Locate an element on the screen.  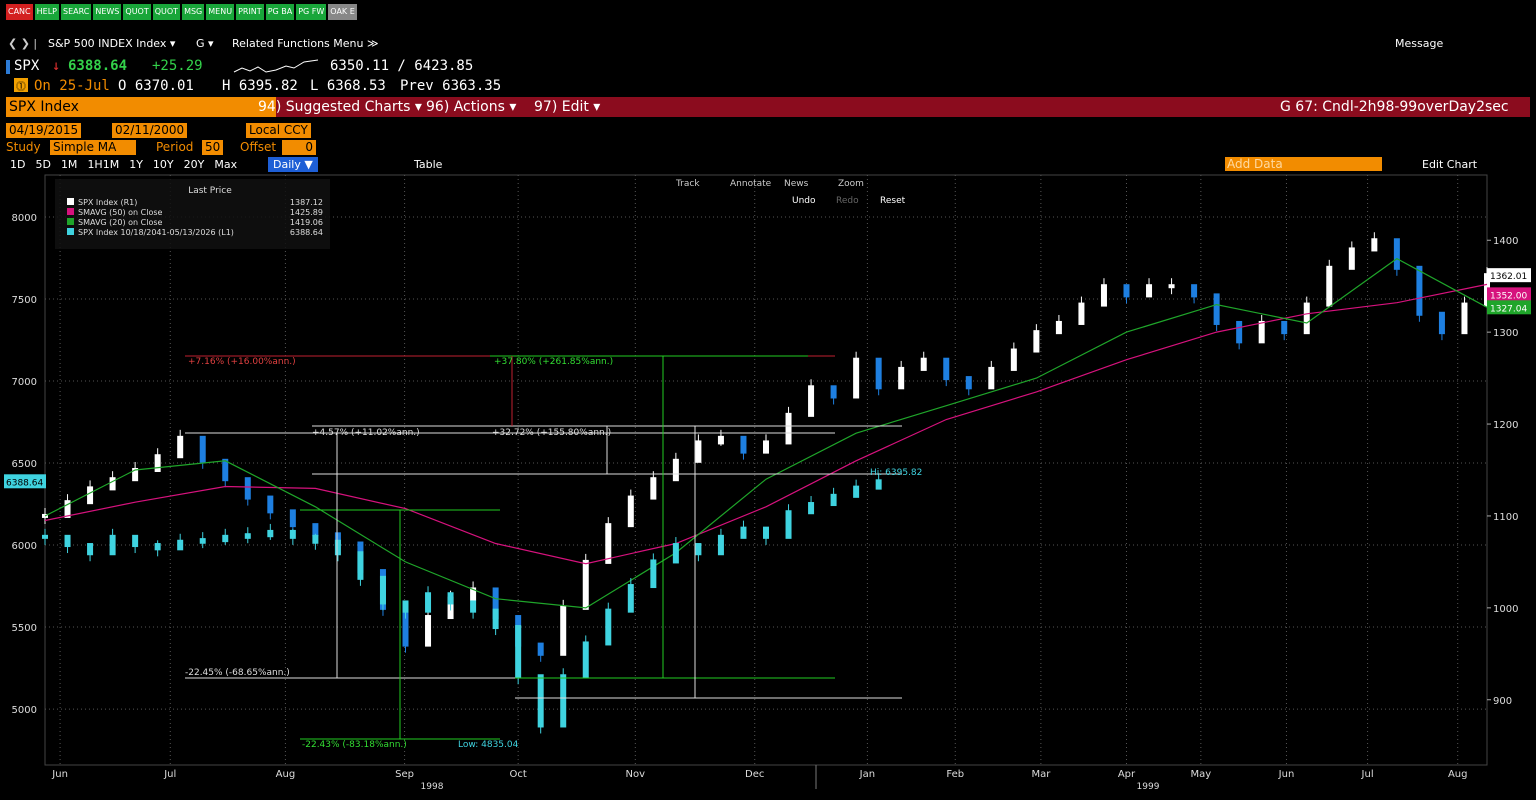
chart-action: Undo is located at coordinates (804, 201).